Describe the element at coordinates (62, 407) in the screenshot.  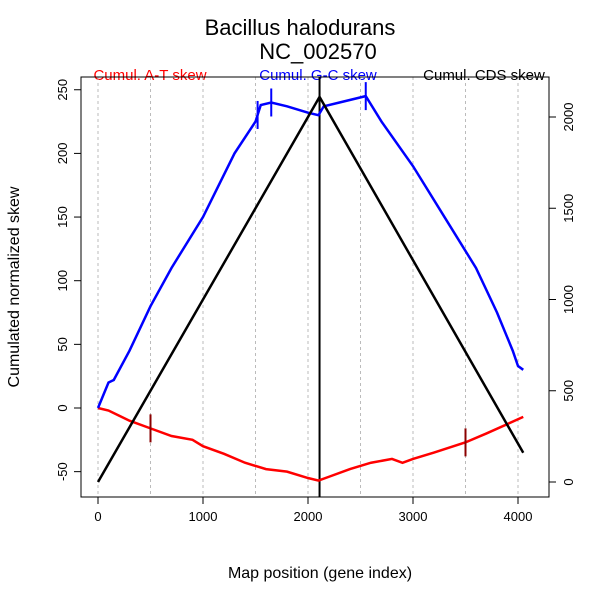
I see `y-left-tick-label: 0` at that location.